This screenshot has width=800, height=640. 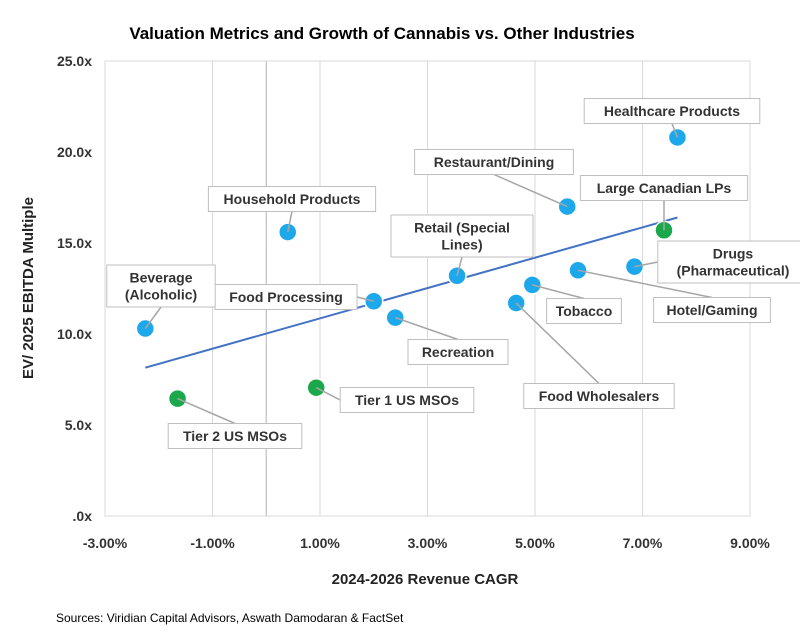 I want to click on y-tick-label: 10.0x, so click(x=74, y=334).